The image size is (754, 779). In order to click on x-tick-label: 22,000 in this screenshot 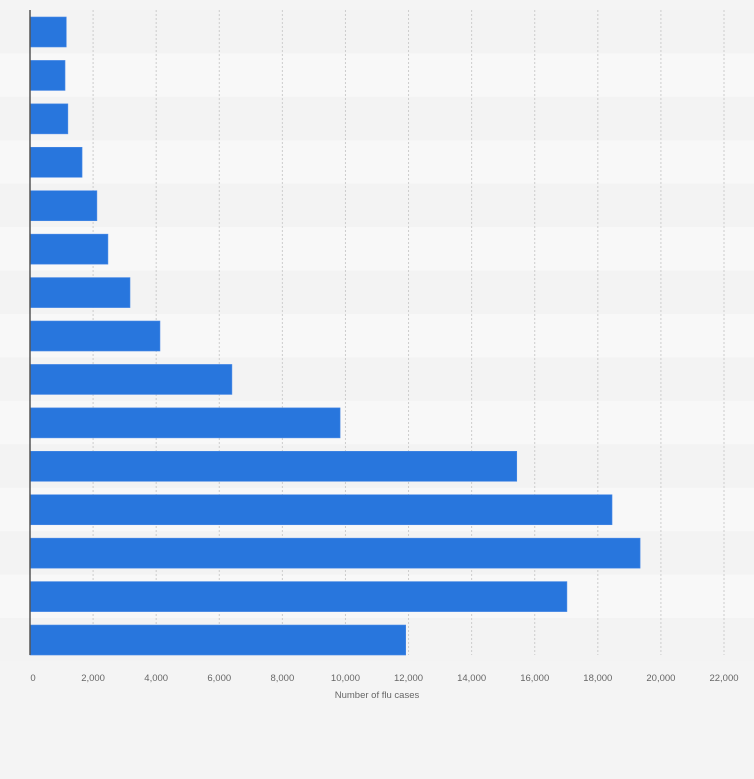, I will do `click(723, 678)`.